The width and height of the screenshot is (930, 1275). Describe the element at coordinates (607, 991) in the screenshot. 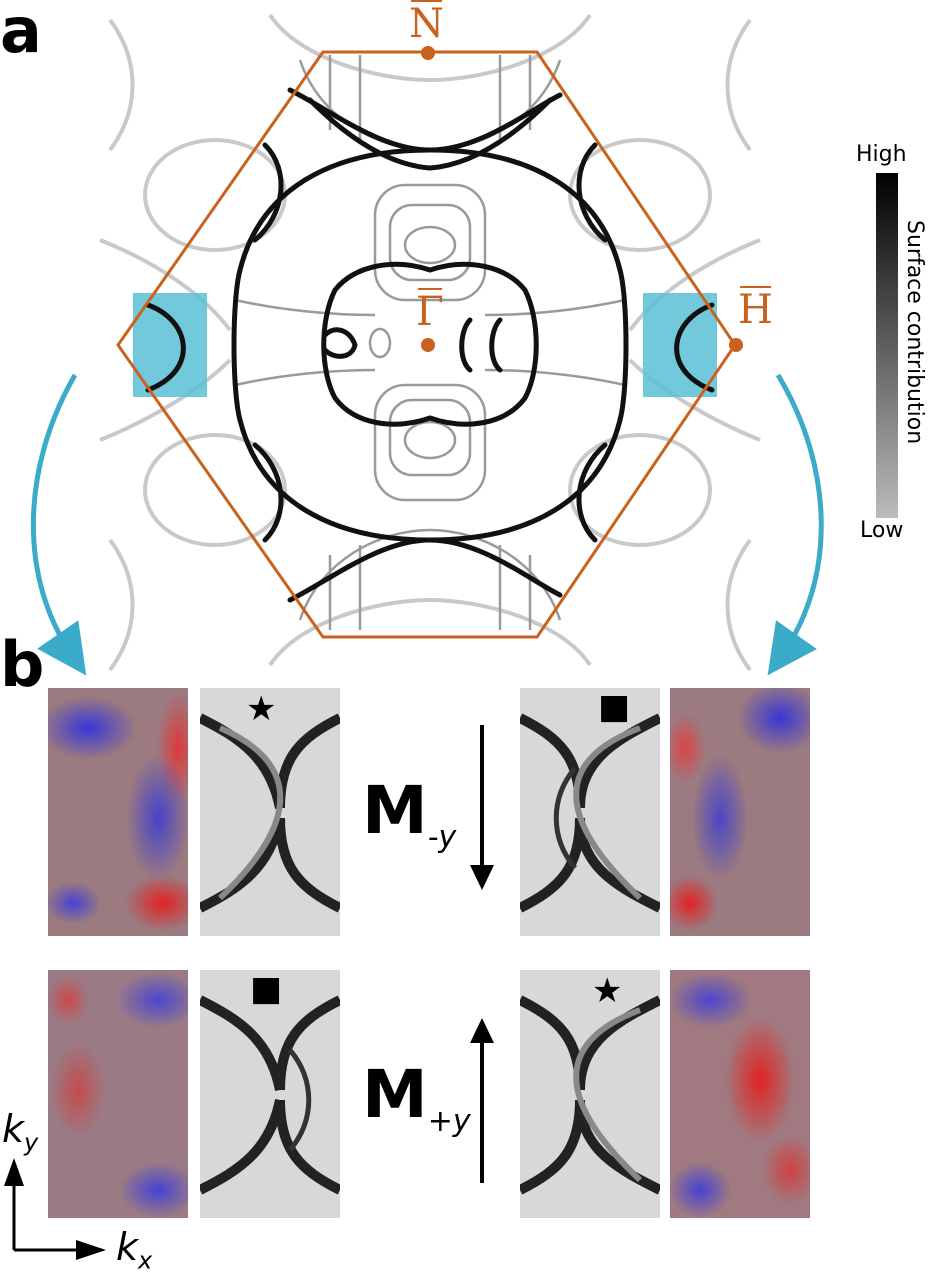

I see `marker-bottom-right: ★` at that location.